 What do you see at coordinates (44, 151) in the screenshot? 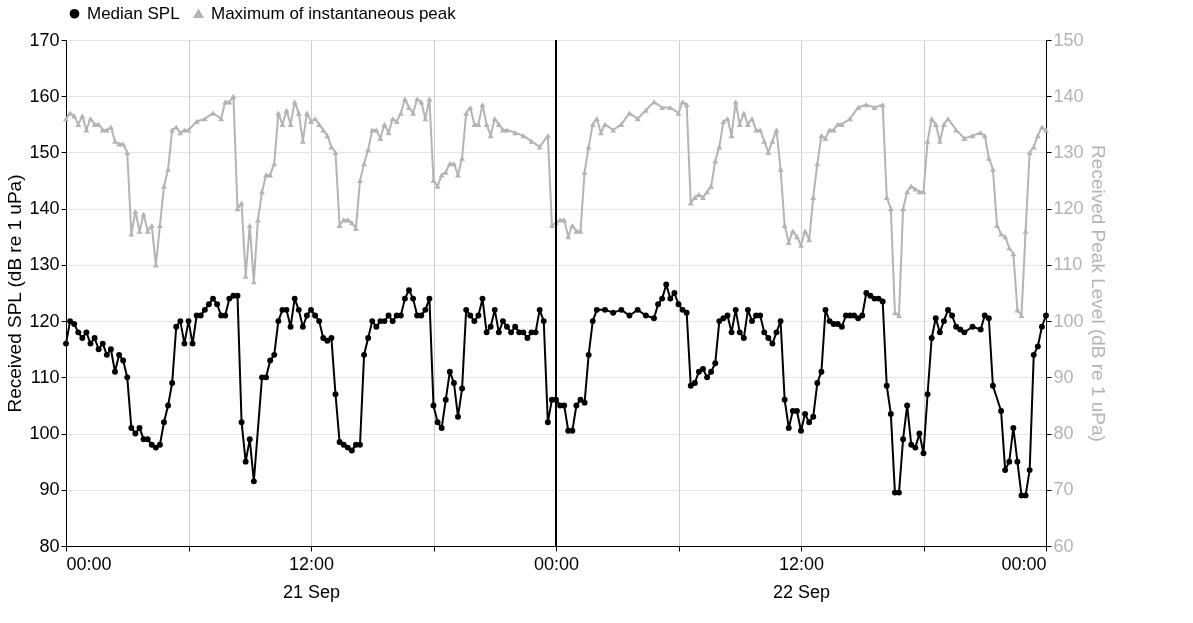
I see `y-tick-label: 150` at bounding box center [44, 151].